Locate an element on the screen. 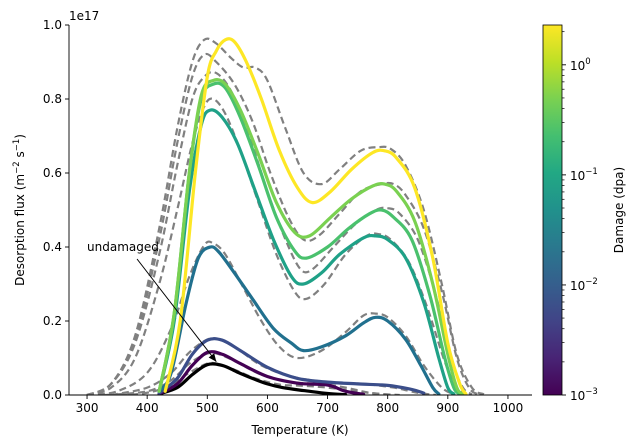 The width and height of the screenshot is (637, 448). y-tick-label: 0.2 is located at coordinates (52, 321).